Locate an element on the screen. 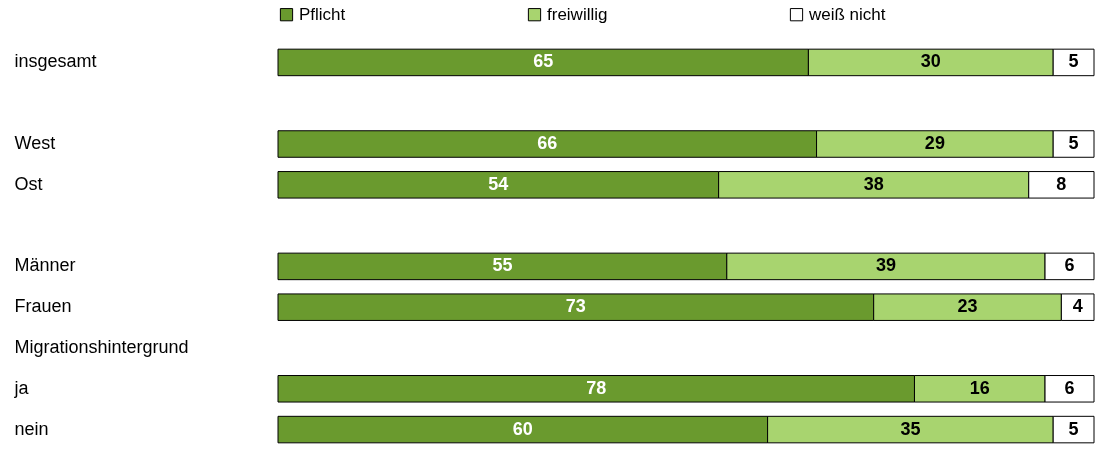 This screenshot has height=469, width=1099. legend-label: Pflicht is located at coordinates (322, 14).